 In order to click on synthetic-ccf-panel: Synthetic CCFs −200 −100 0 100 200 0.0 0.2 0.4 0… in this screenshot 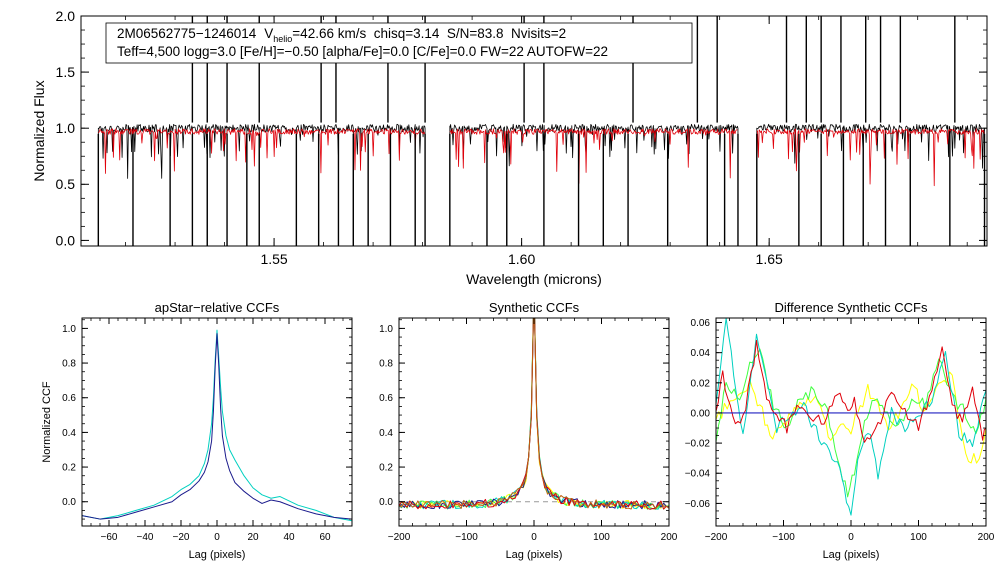, I will do `click(528, 430)`.